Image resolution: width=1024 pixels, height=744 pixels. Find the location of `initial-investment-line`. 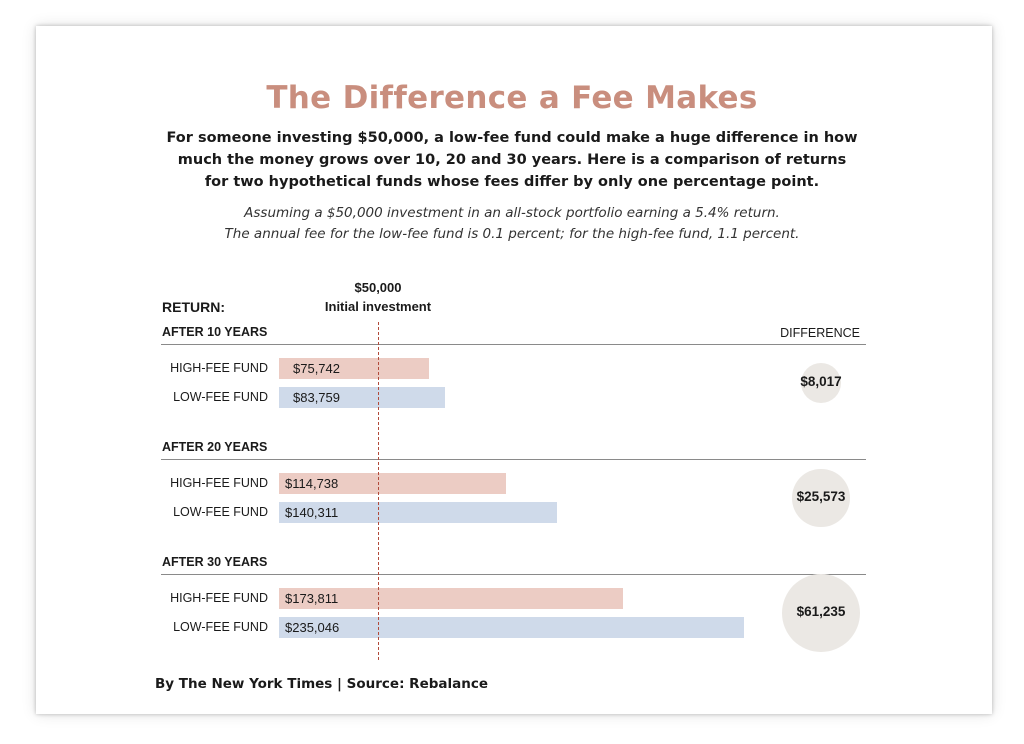

initial-investment-line is located at coordinates (378, 491).